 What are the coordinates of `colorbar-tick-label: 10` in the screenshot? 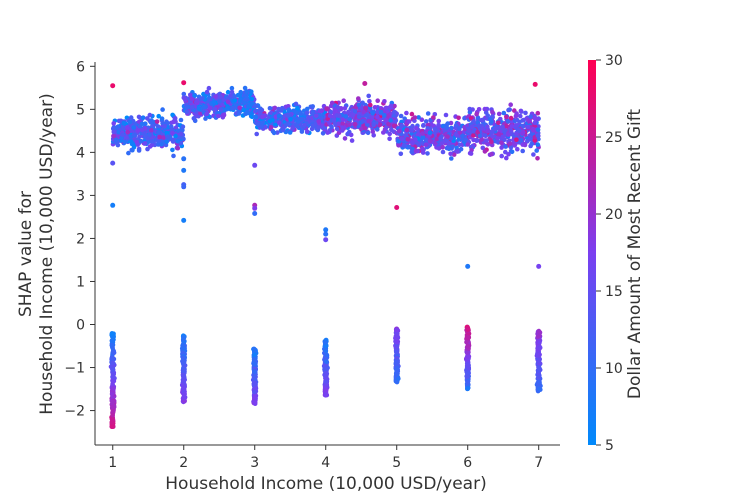 It's located at (614, 369).